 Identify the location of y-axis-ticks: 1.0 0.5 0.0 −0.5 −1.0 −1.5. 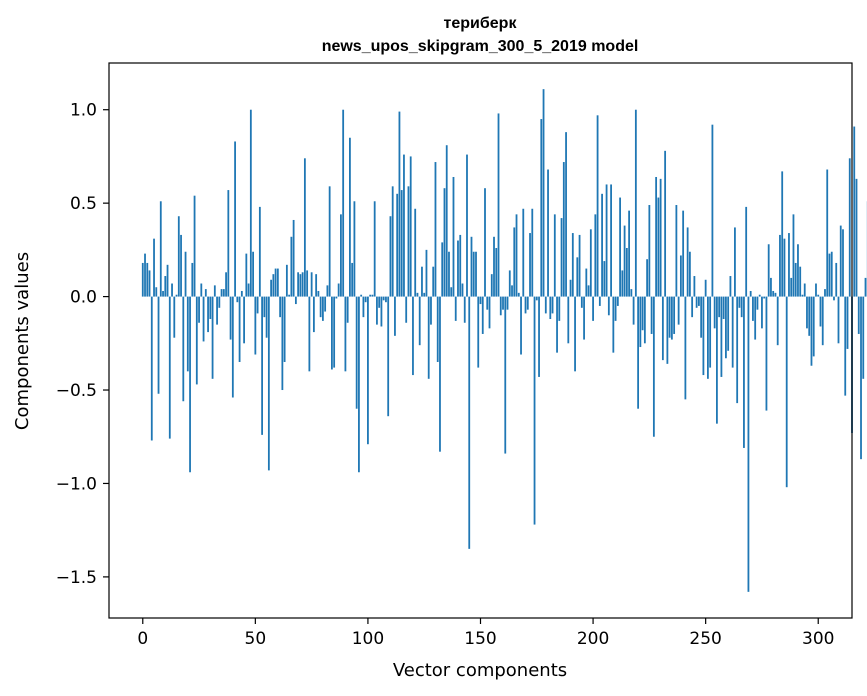
(82, 344).